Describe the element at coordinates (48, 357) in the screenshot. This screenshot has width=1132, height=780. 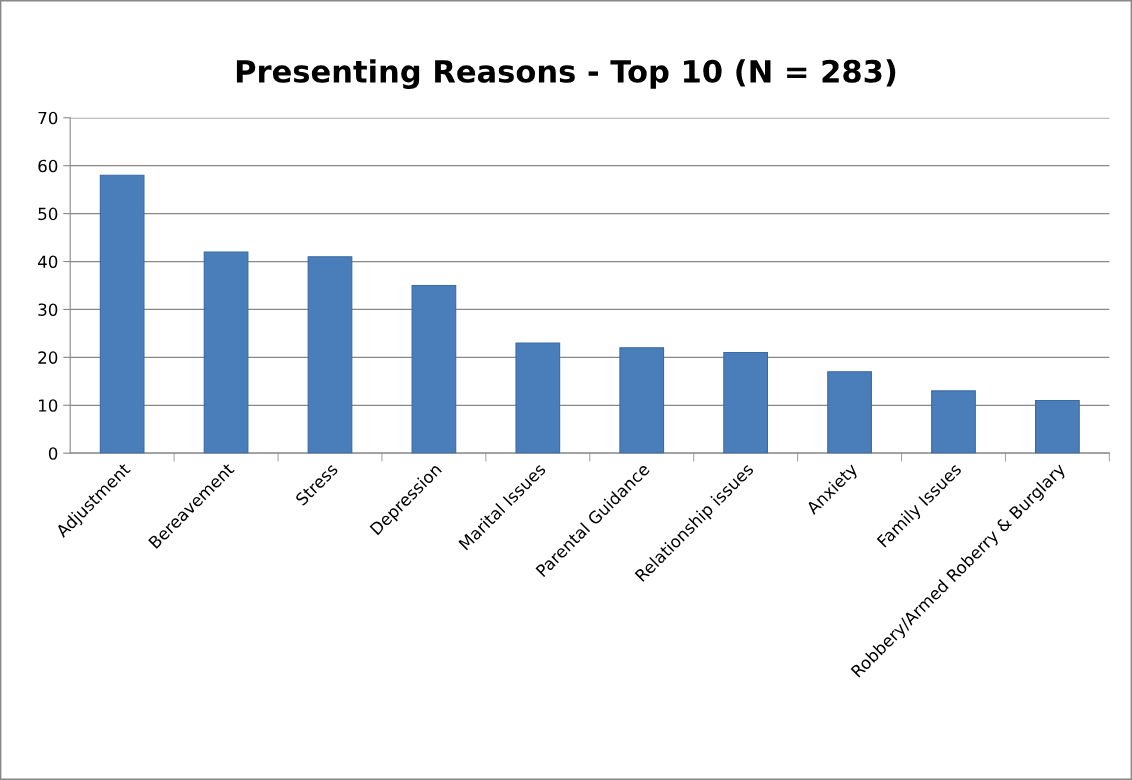
I see `y-tick-label: 20` at that location.